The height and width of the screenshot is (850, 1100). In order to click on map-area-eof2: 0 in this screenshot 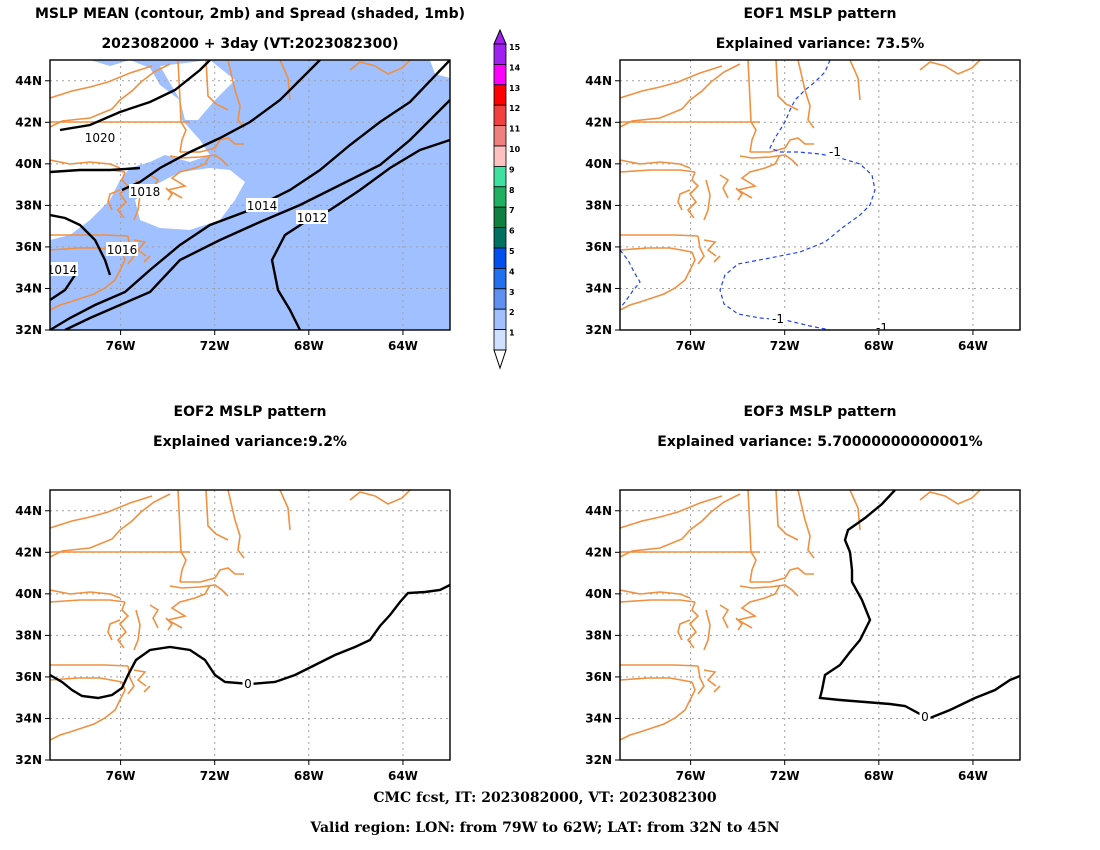, I will do `click(250, 625)`.